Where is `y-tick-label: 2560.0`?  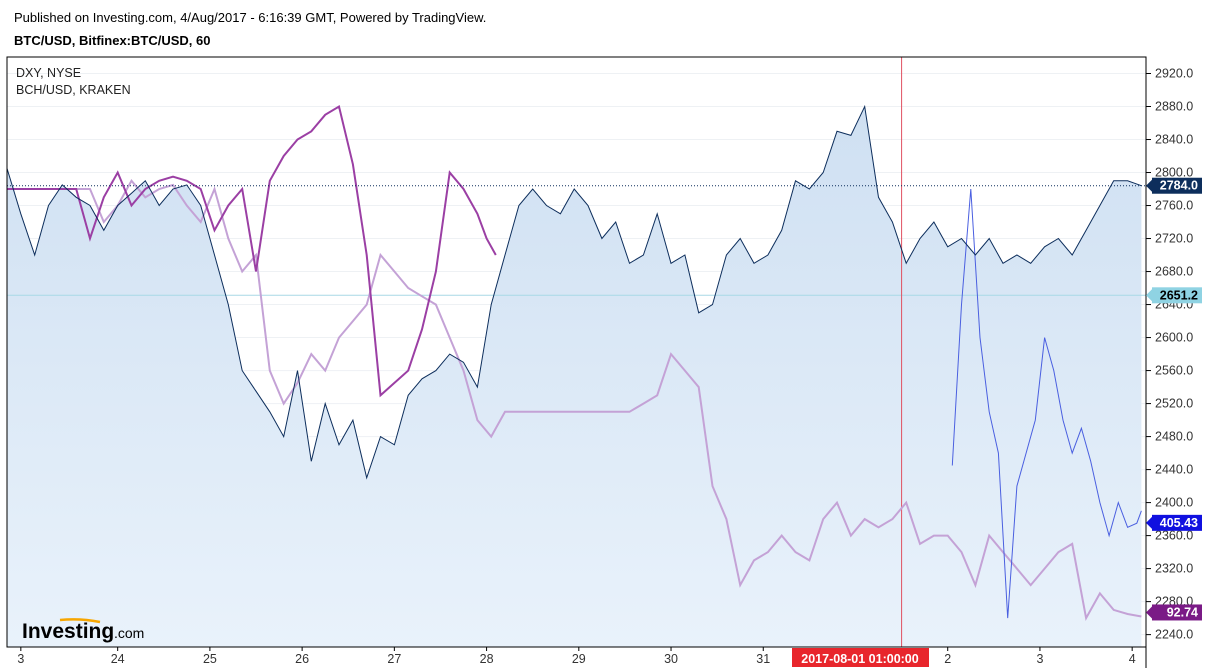 y-tick-label: 2560.0 is located at coordinates (1174, 371).